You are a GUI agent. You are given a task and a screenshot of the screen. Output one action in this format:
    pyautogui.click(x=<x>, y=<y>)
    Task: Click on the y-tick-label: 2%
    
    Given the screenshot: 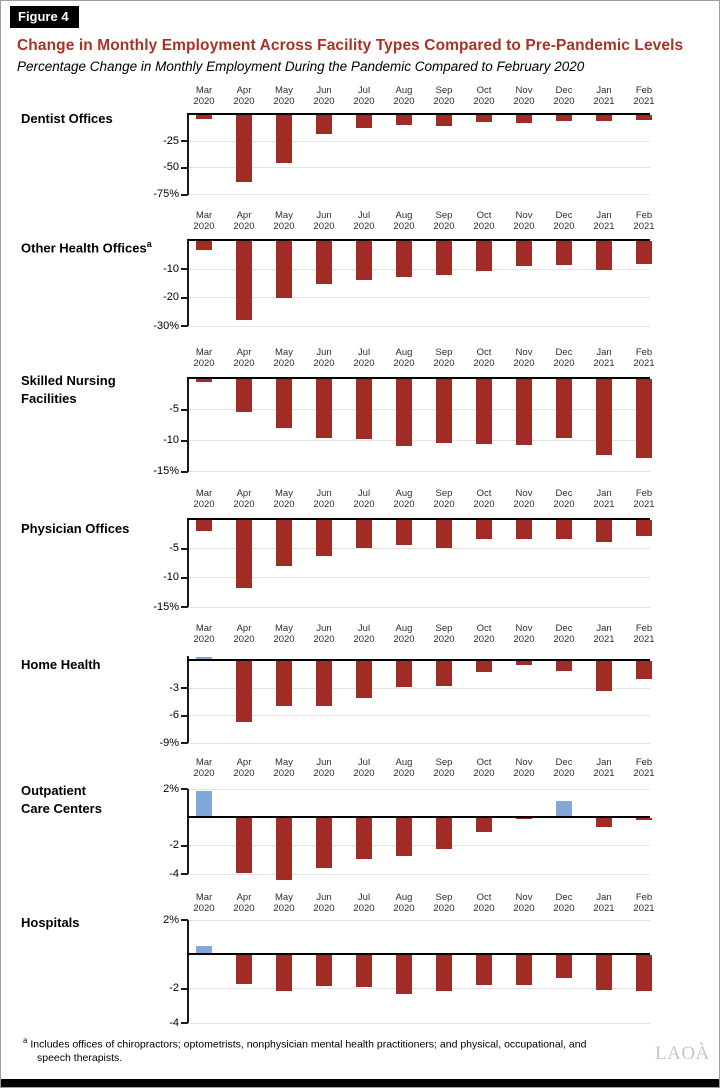 What is the action you would take?
    pyautogui.click(x=171, y=788)
    